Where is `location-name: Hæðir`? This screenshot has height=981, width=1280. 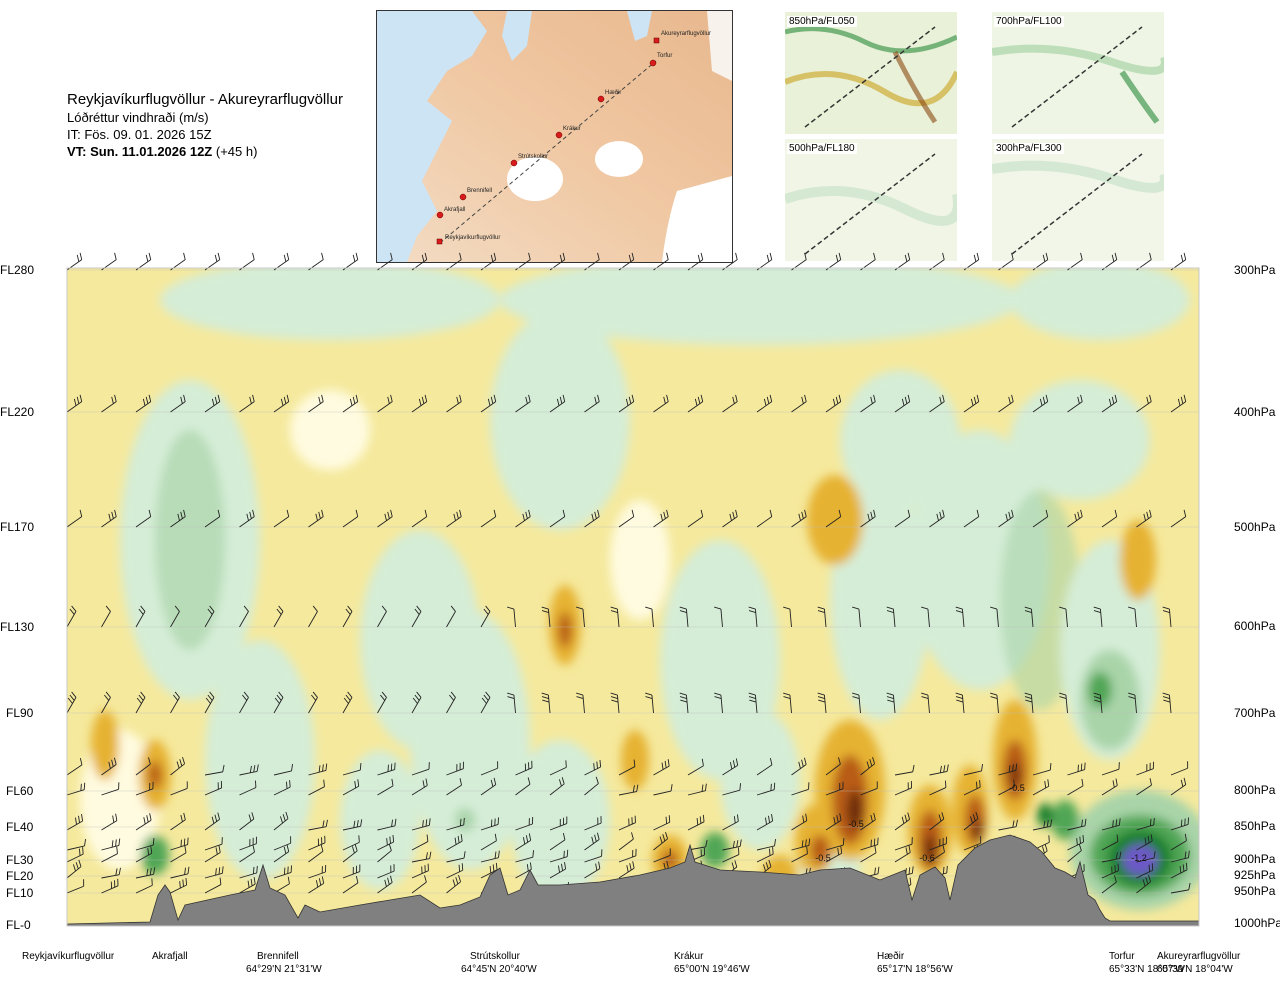
location-name: Hæðir is located at coordinates (891, 956).